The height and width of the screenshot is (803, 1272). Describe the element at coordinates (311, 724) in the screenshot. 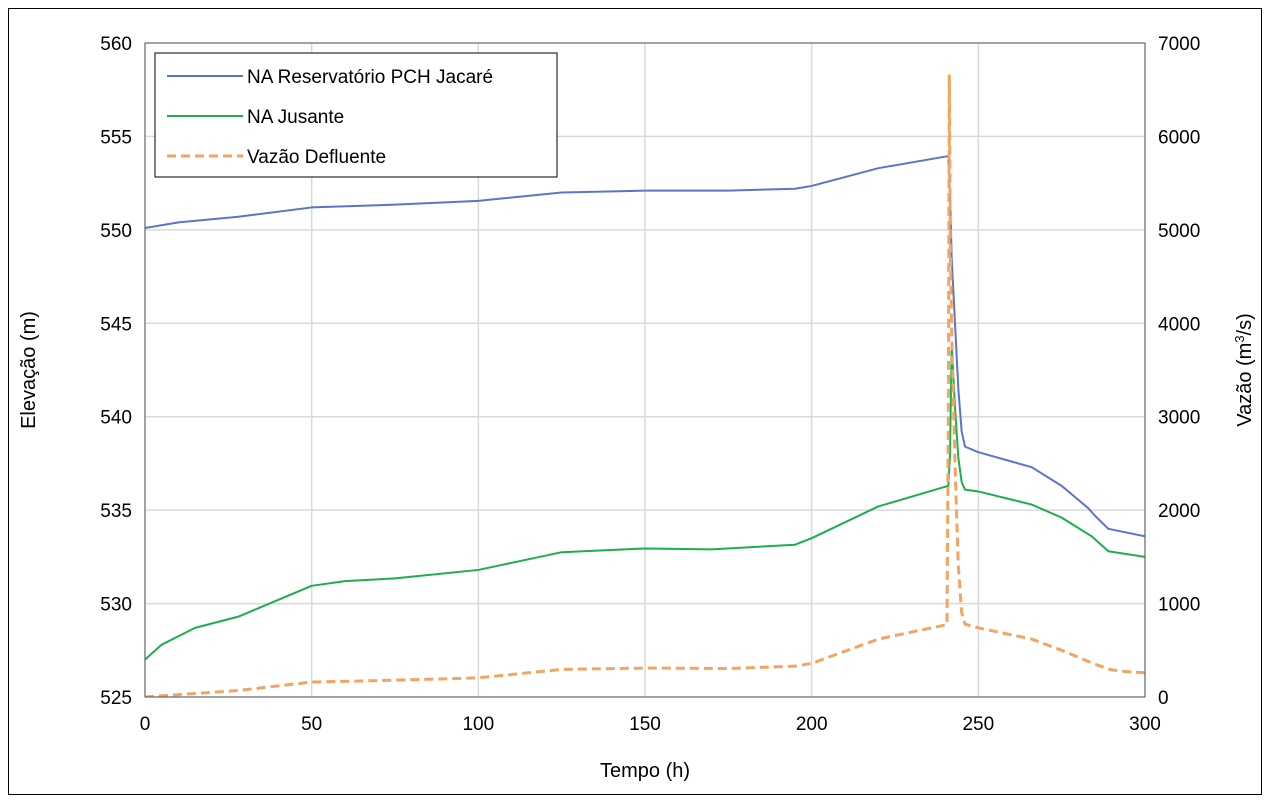

I see `x-tick-label: 50` at that location.